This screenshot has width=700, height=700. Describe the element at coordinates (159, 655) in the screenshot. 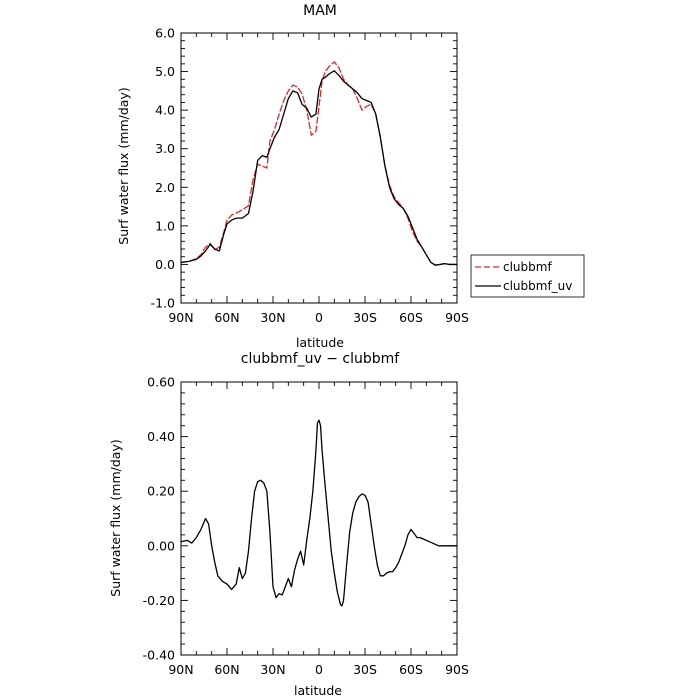

I see `y-tick-label: -0.40` at that location.